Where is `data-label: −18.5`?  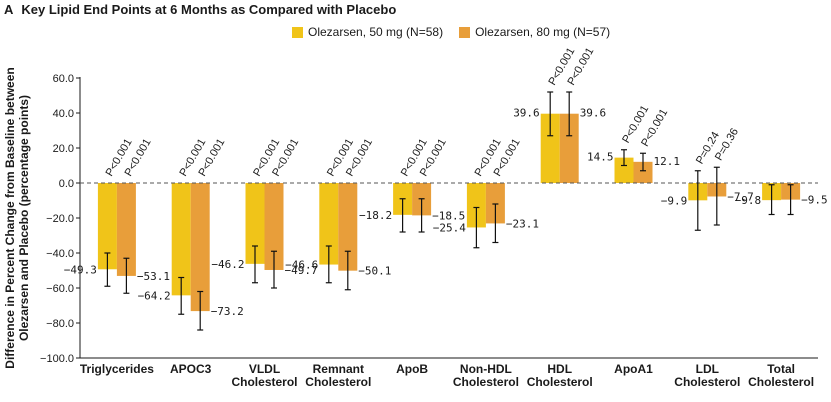
data-label: −18.5 is located at coordinates (448, 215).